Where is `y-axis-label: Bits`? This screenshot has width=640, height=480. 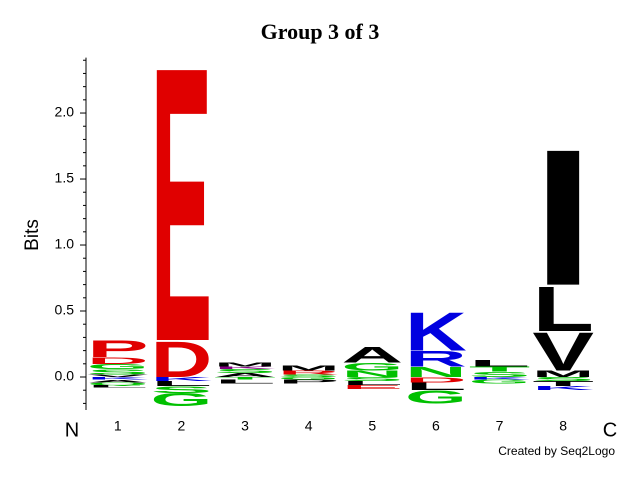 y-axis-label: Bits is located at coordinates (32, 235).